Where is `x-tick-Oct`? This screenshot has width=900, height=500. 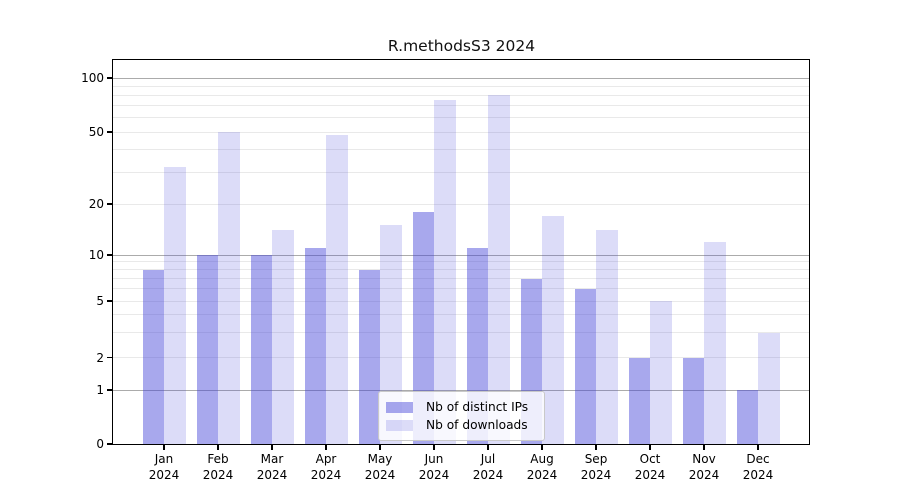 x-tick-Oct is located at coordinates (650, 447).